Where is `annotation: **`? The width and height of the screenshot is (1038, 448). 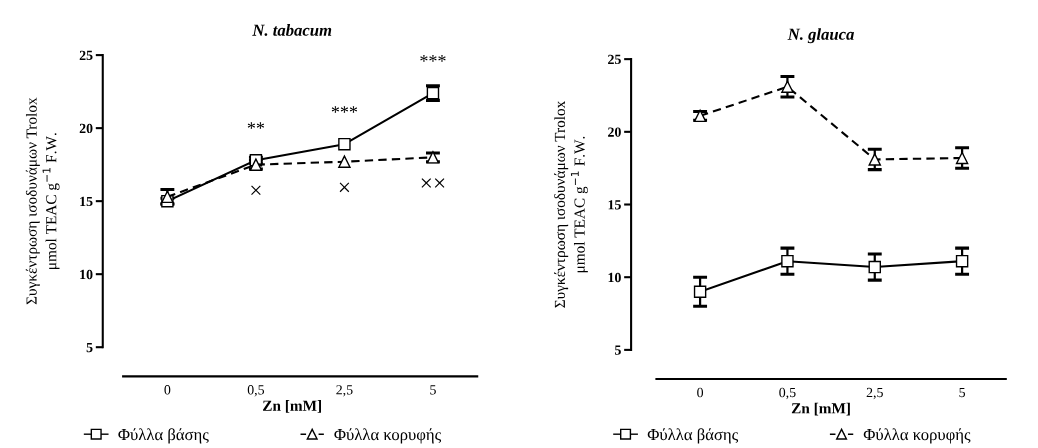 annotation: ** is located at coordinates (256, 125).